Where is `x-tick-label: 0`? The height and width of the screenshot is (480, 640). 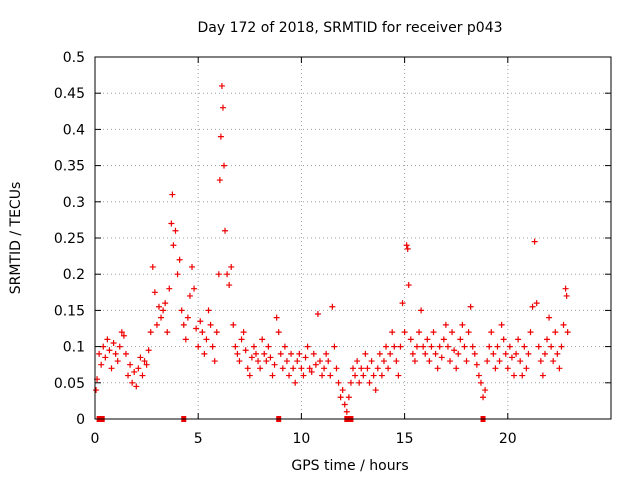 x-tick-label: 0 is located at coordinates (95, 439).